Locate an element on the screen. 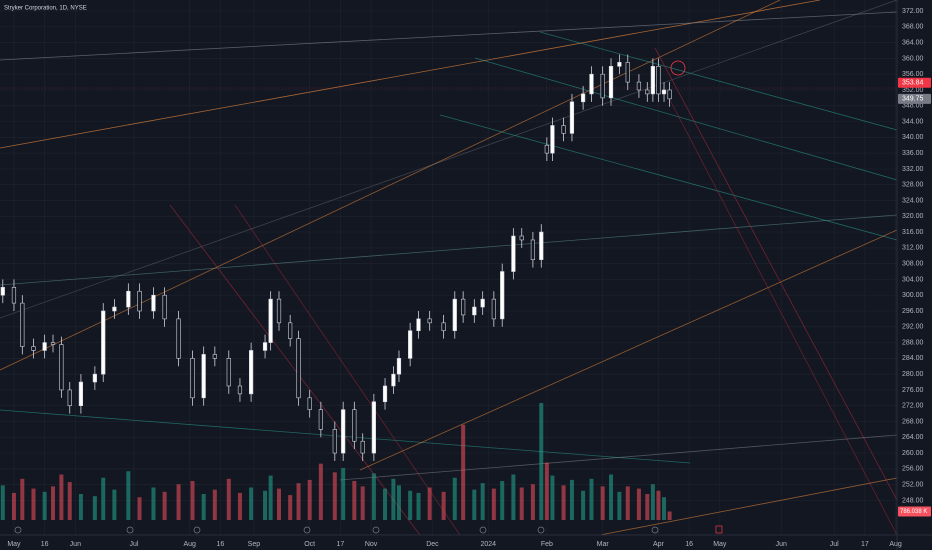 The width and height of the screenshot is (932, 550). x-tick-label: Oct is located at coordinates (309, 544).